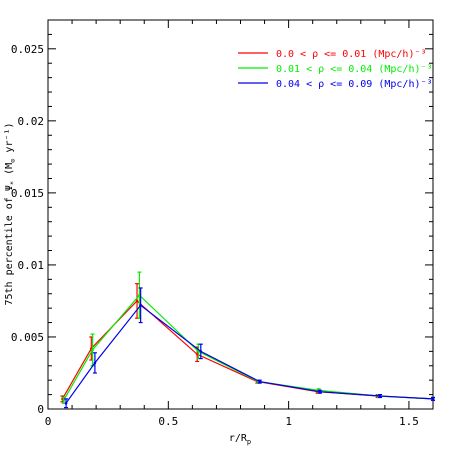 The image size is (457, 457). I want to click on y-tick-label: 0, so click(40, 409).